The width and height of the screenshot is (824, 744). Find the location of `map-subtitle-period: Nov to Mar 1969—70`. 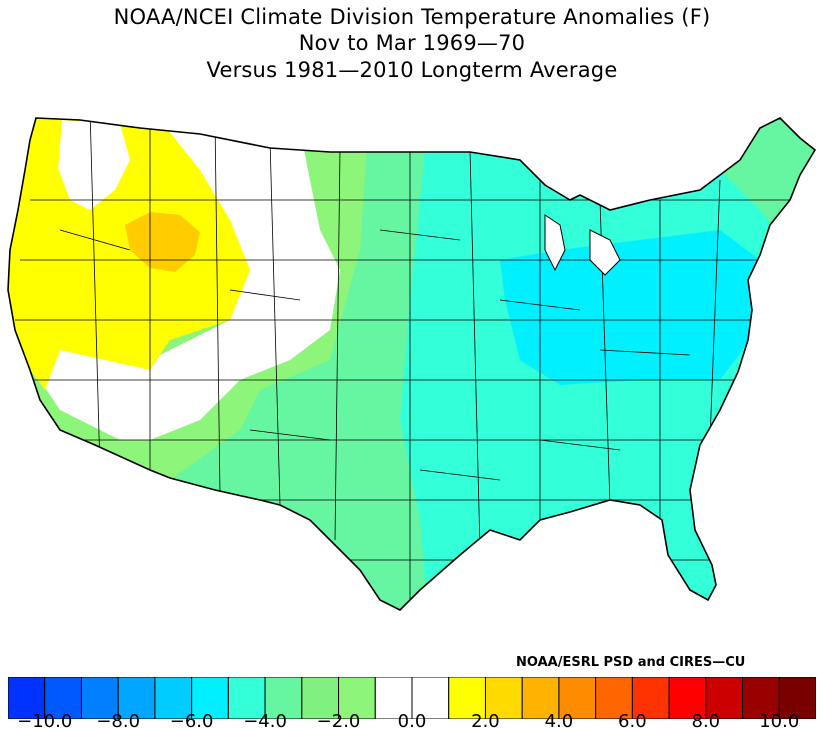

map-subtitle-period: Nov to Mar 1969—70 is located at coordinates (412, 43).